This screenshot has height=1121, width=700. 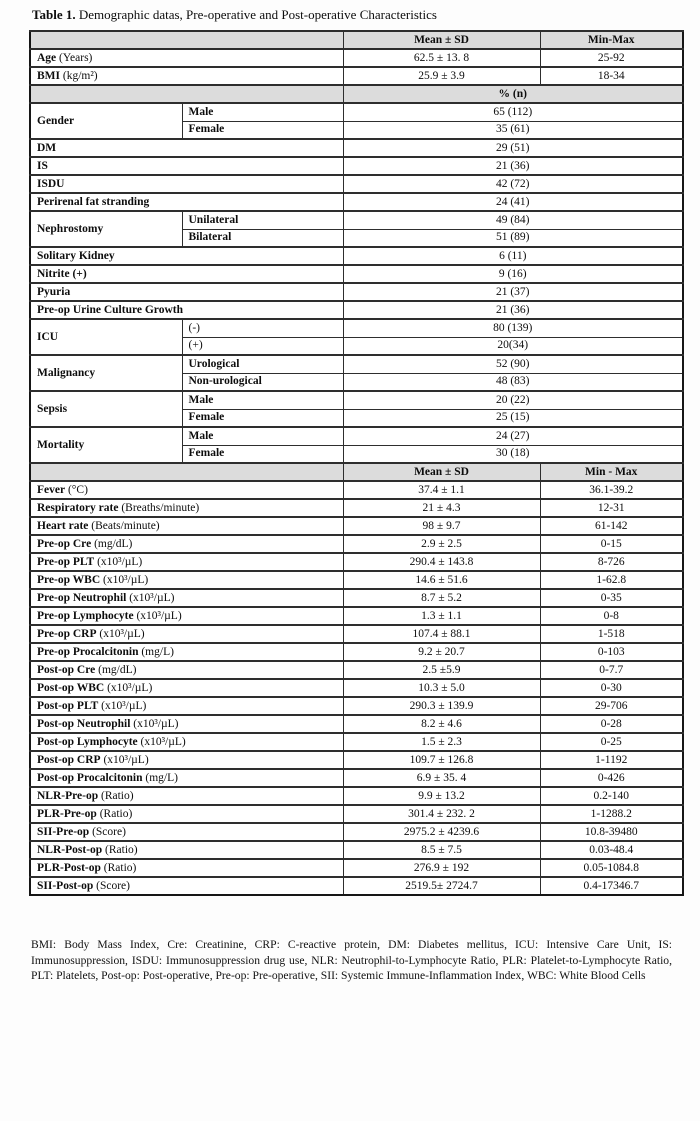 I want to click on min-max-cell: 0.05-1084.8, so click(x=611, y=868).